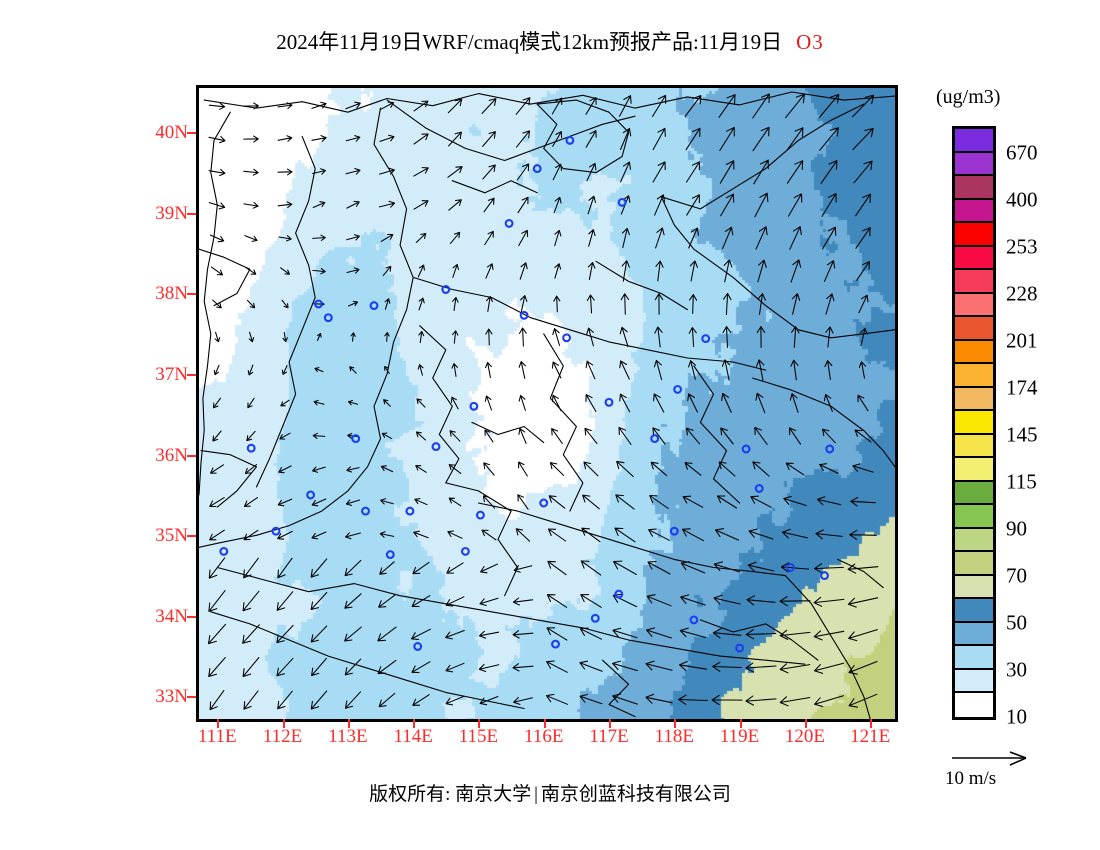 The image size is (1100, 850). What do you see at coordinates (1022, 387) in the screenshot?
I see `colorbar-label-174: 174` at bounding box center [1022, 387].